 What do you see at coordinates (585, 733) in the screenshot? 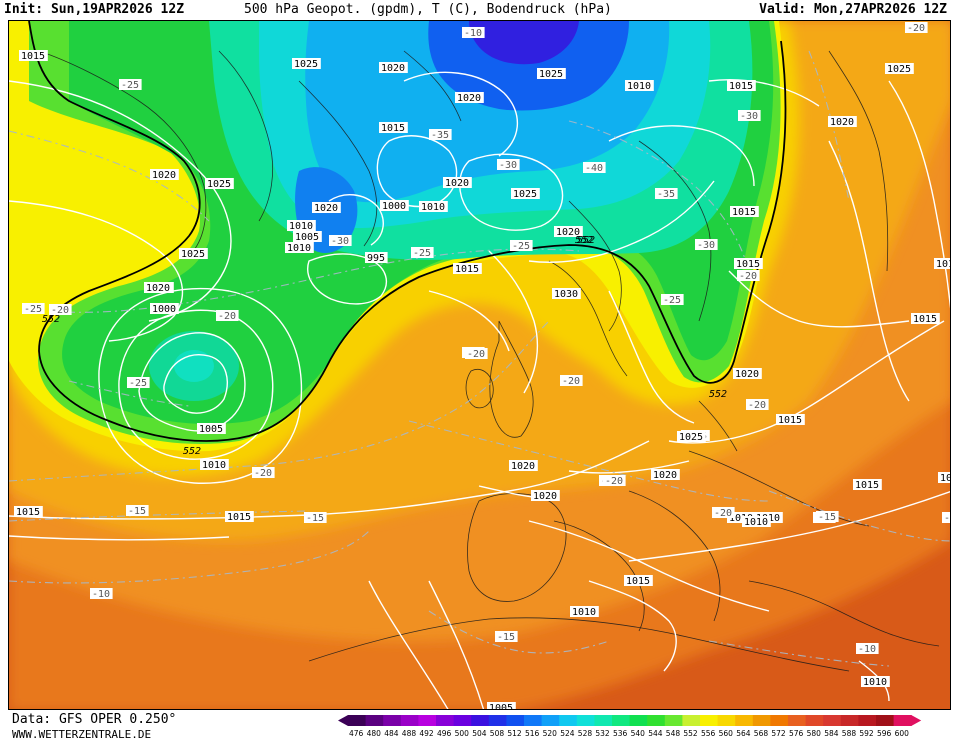
I see `colorbar-tick-label: 528` at bounding box center [585, 733].